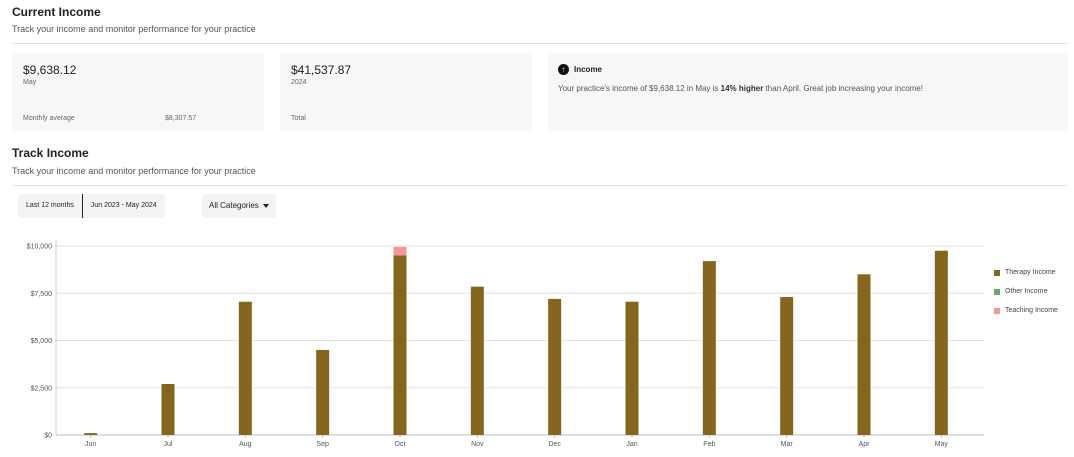 The image size is (1074, 457). What do you see at coordinates (48, 436) in the screenshot?
I see `y-tick-label: $0` at bounding box center [48, 436].